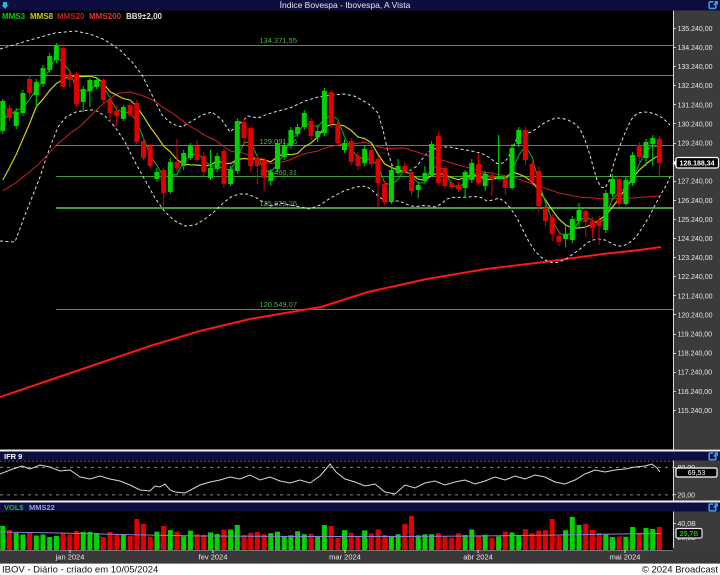 This screenshot has height=575, width=720. What do you see at coordinates (695, 315) in the screenshot?
I see `svg-text: 120.240,00` at bounding box center [695, 315].